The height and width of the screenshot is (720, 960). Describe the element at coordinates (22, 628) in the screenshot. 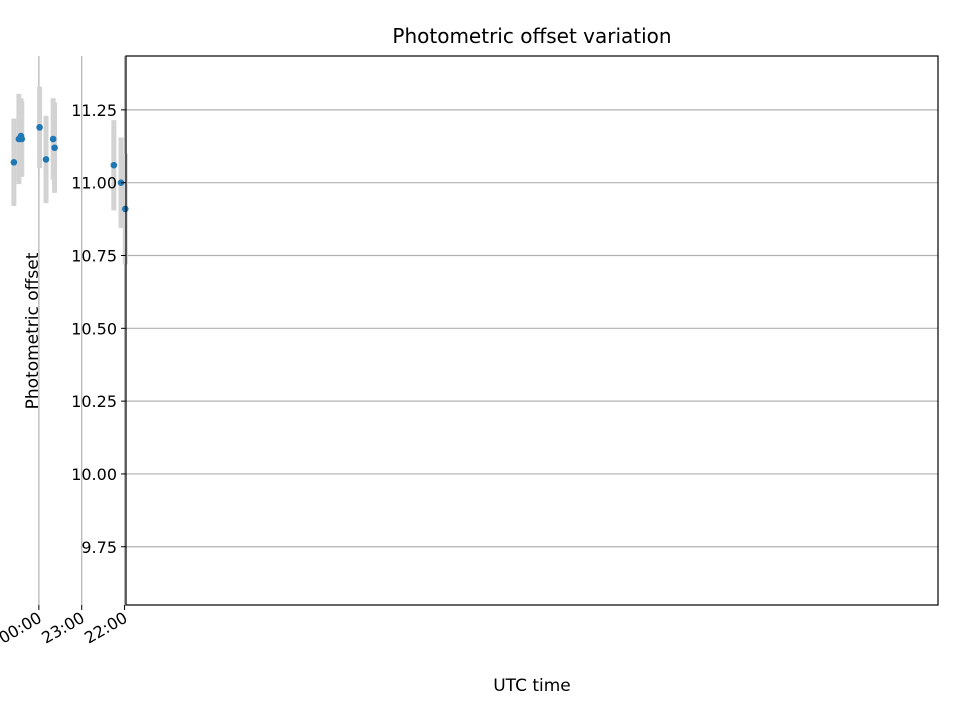

I see `x-tick-label: 00:00` at that location.